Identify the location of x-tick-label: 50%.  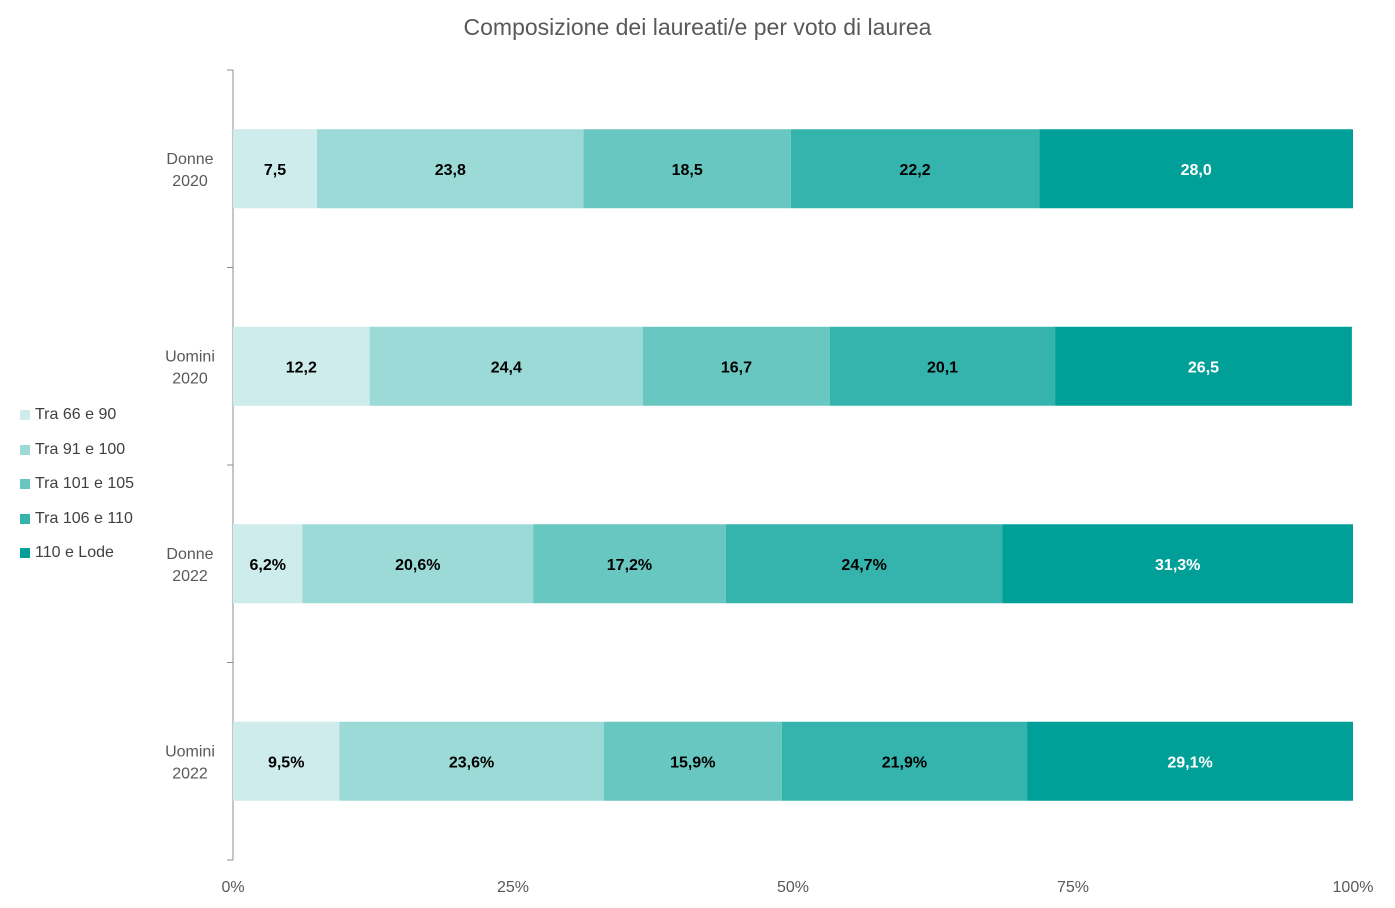
(793, 887).